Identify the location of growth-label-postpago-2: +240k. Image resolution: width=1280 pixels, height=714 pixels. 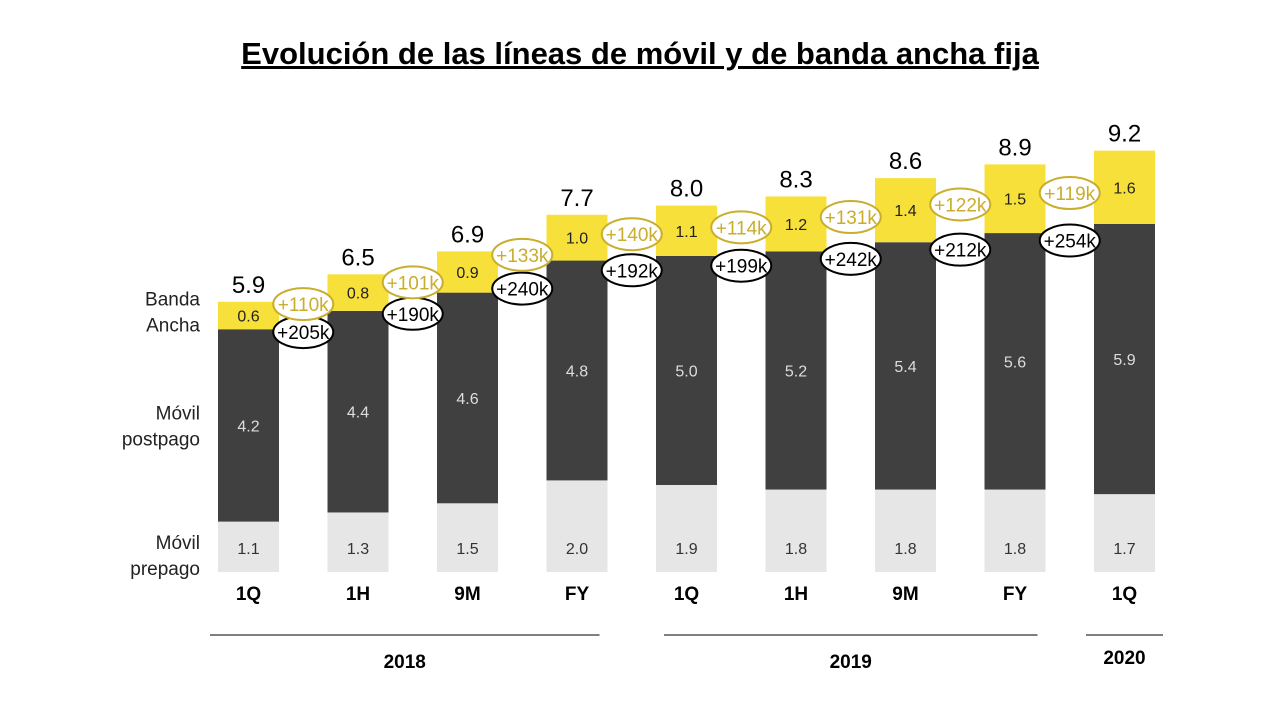
(522, 290).